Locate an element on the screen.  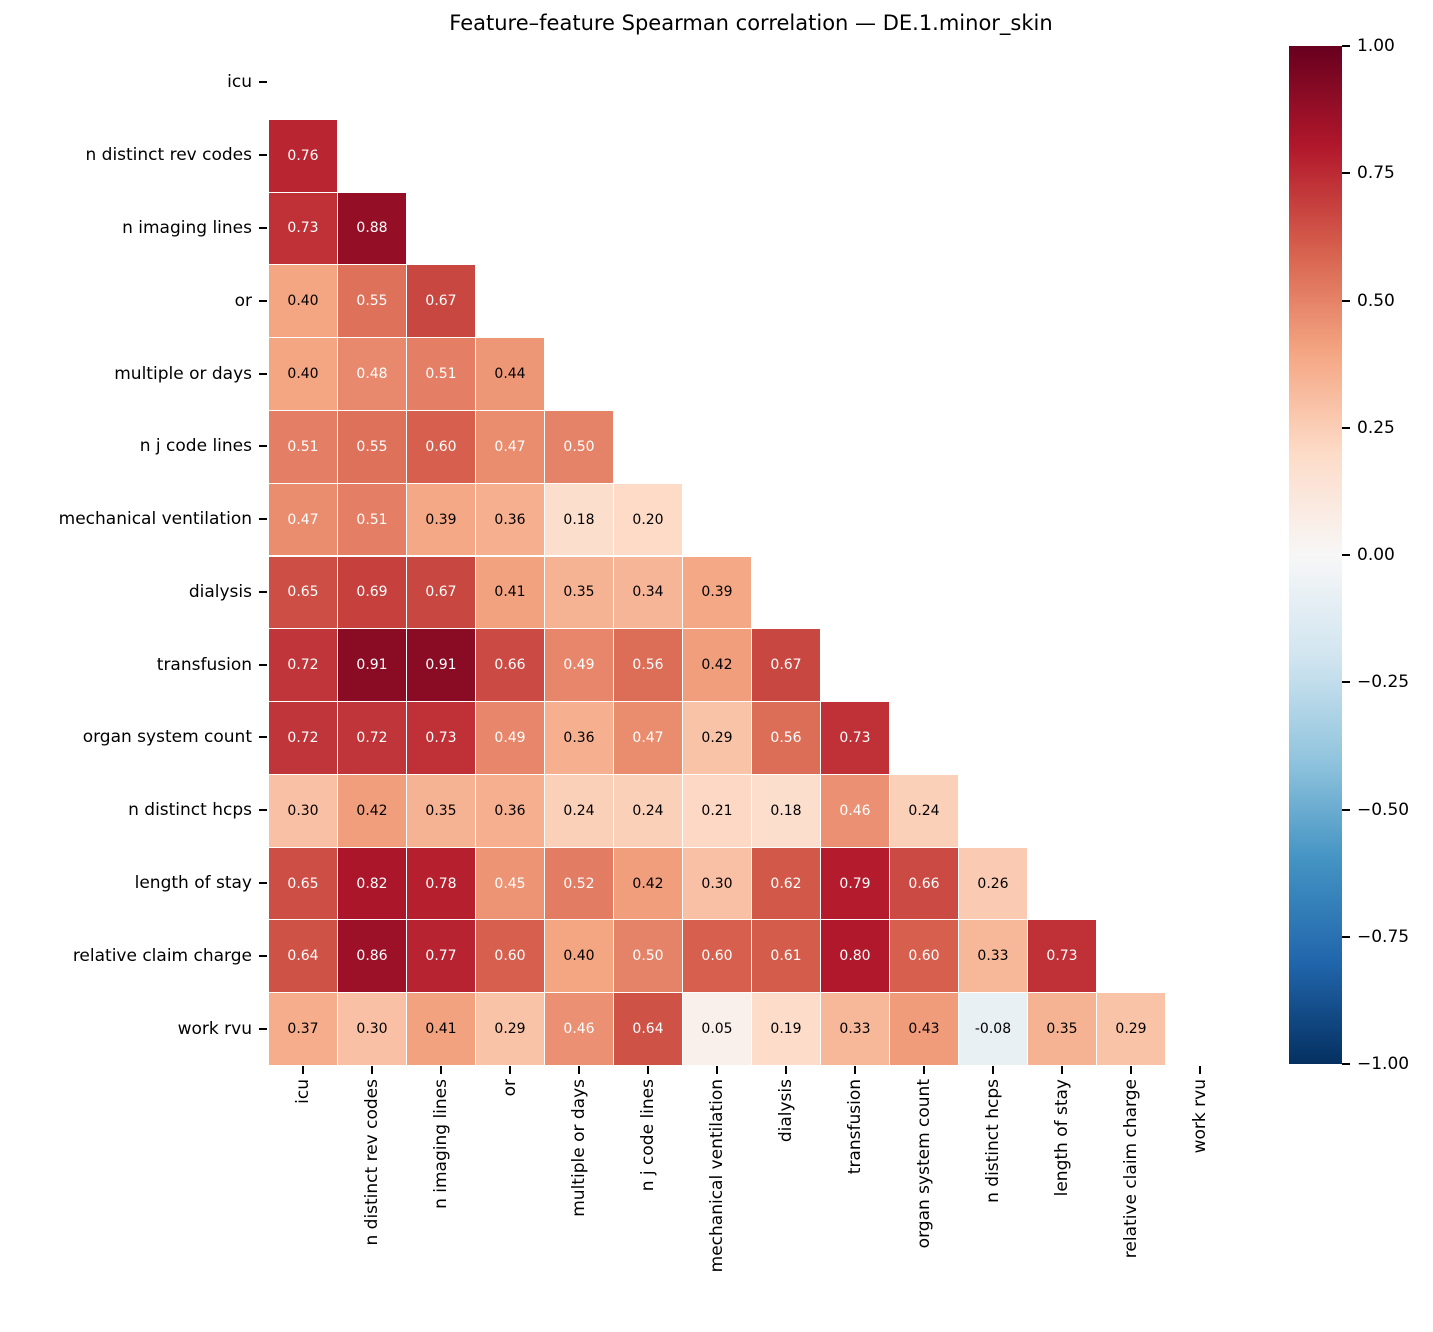
heatmap-cell: 0.44 is located at coordinates (510, 374).